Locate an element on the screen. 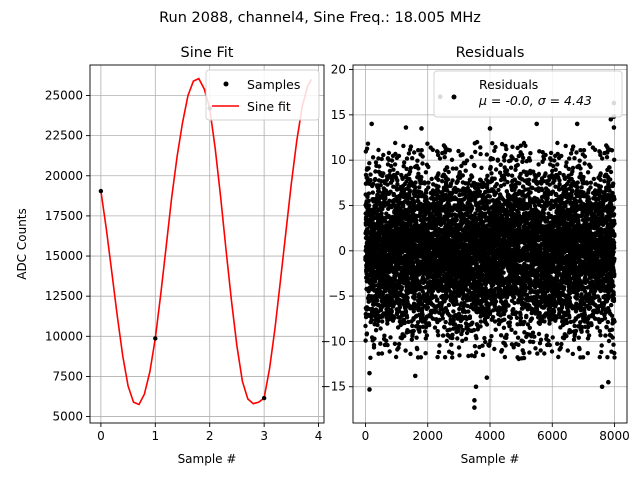 Image resolution: width=640 pixels, height=480 pixels. axes-title: Sine Fit is located at coordinates (207, 53).